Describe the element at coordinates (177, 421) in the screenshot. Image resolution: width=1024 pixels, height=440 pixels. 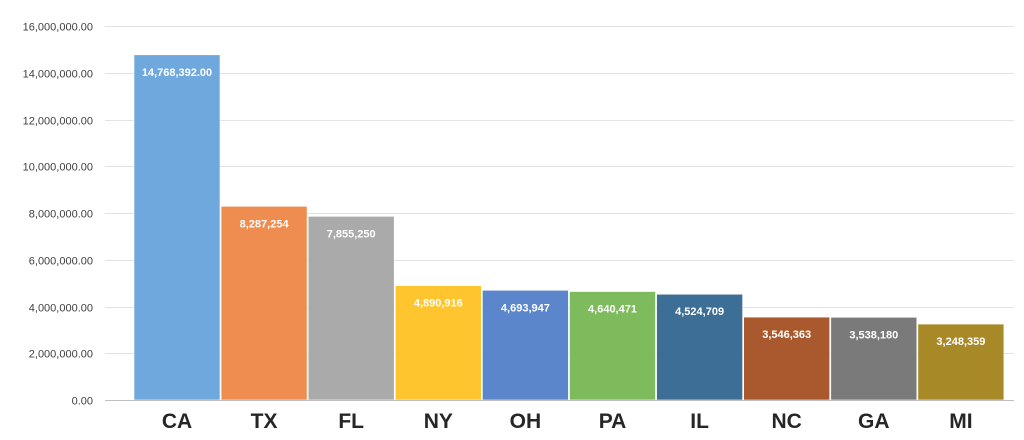
I see `category-label-ca: CA` at that location.